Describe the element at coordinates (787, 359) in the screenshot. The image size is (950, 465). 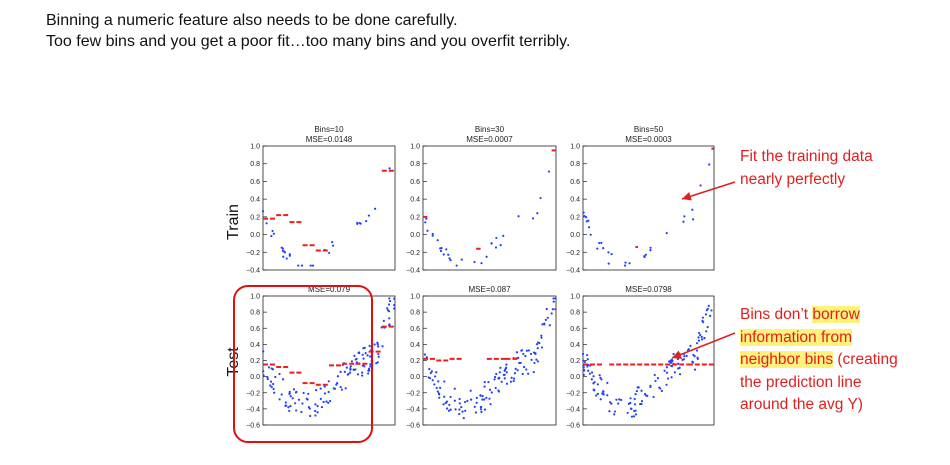
I see `test-annotation-part-4: neighbor bins` at that location.